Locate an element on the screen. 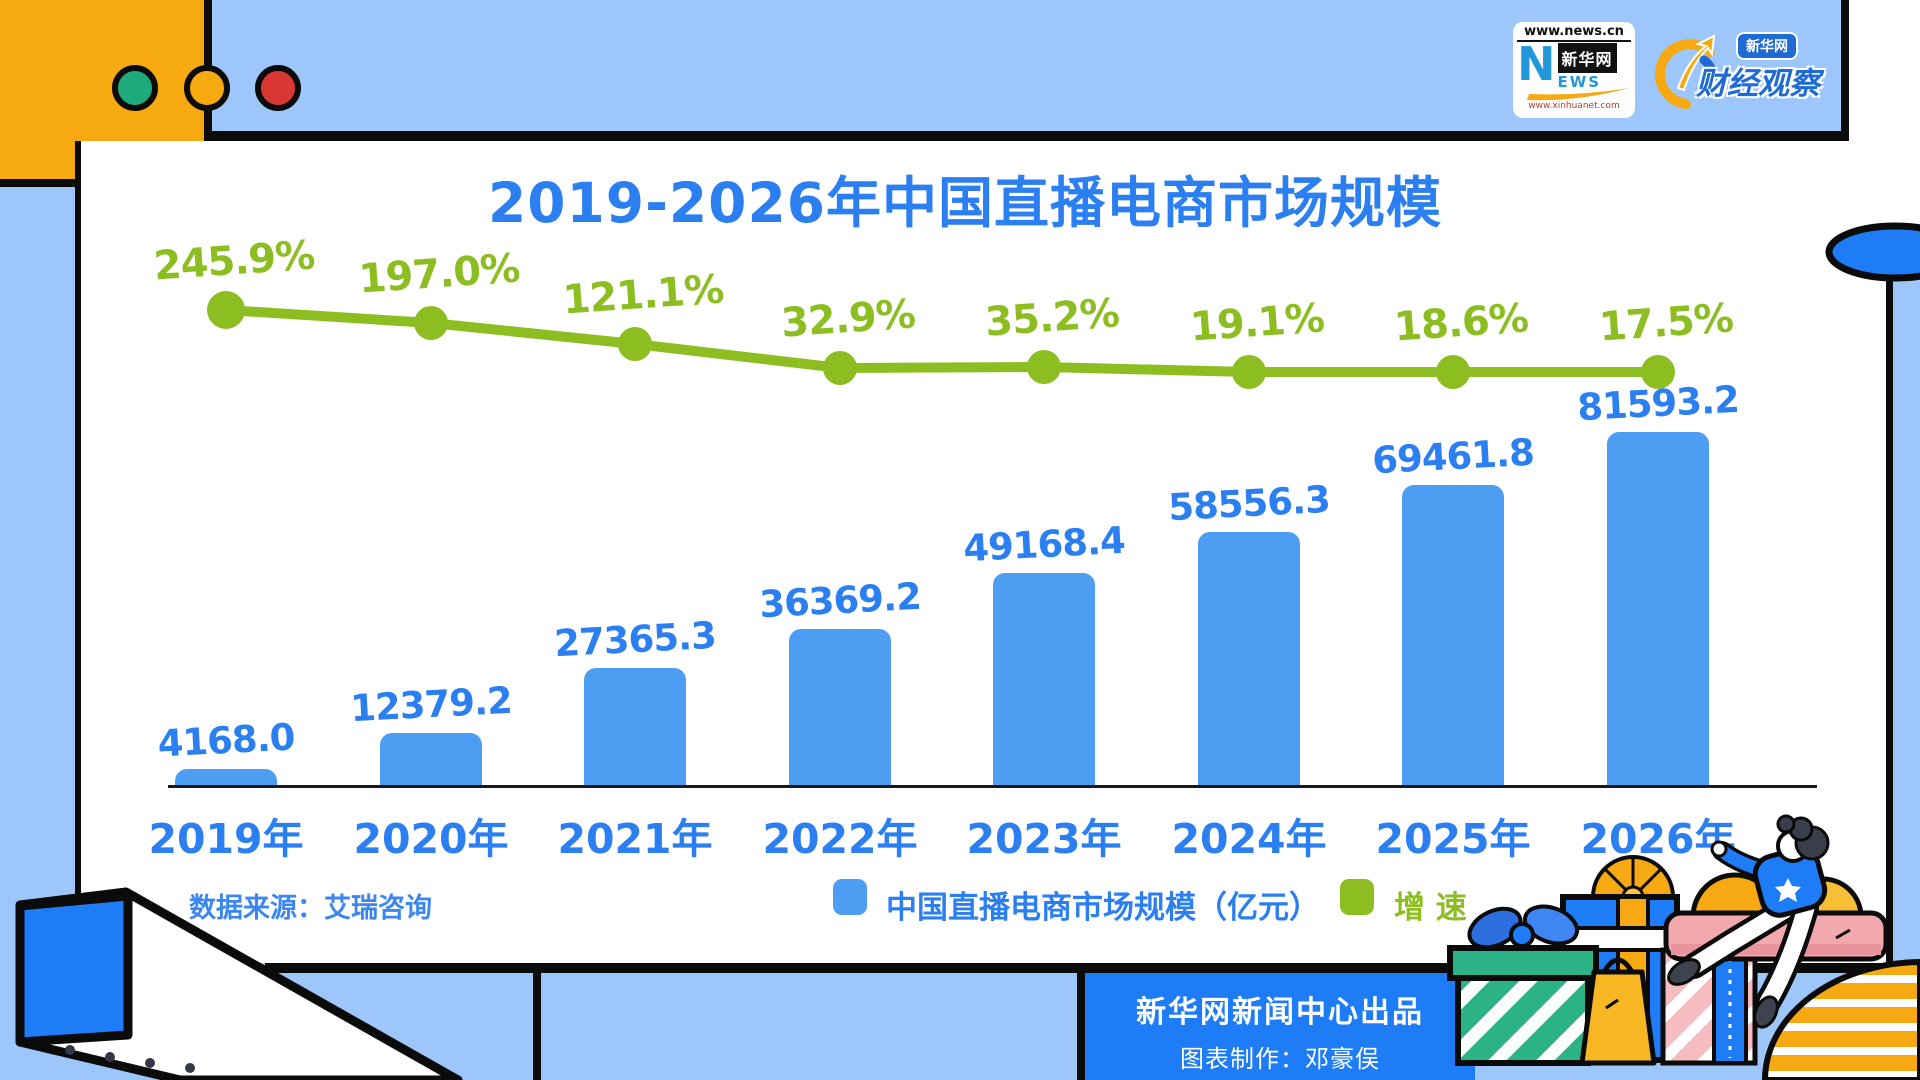  xinhua-ews-letters: EWS is located at coordinates (1579, 82).